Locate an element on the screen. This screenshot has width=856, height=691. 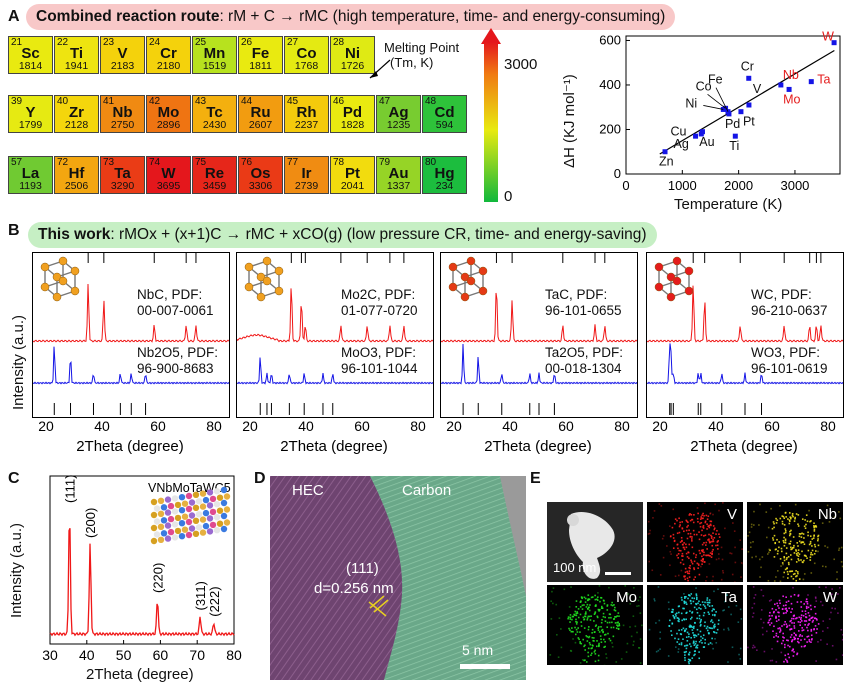
haadf-graphic is located at coordinates (595, 542).